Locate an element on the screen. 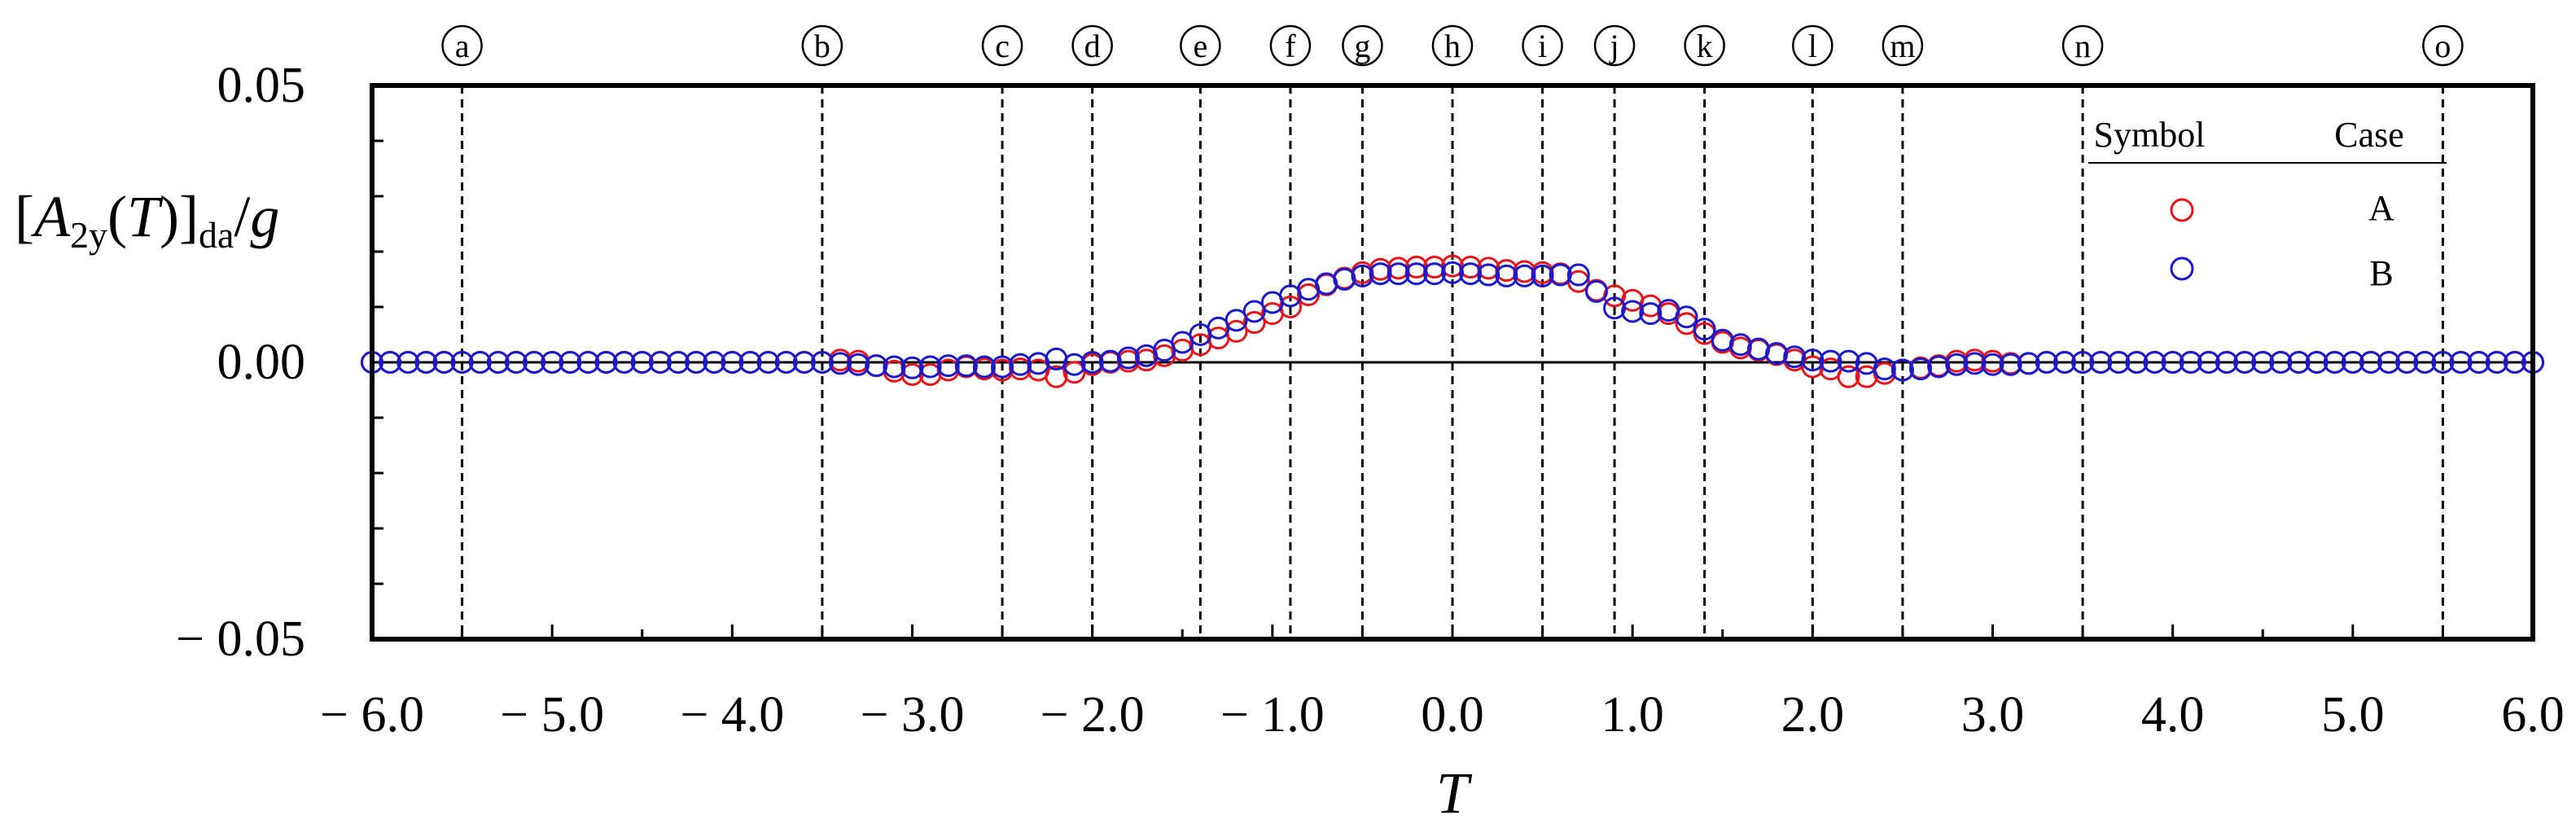  series-b-points is located at coordinates (1452, 321).